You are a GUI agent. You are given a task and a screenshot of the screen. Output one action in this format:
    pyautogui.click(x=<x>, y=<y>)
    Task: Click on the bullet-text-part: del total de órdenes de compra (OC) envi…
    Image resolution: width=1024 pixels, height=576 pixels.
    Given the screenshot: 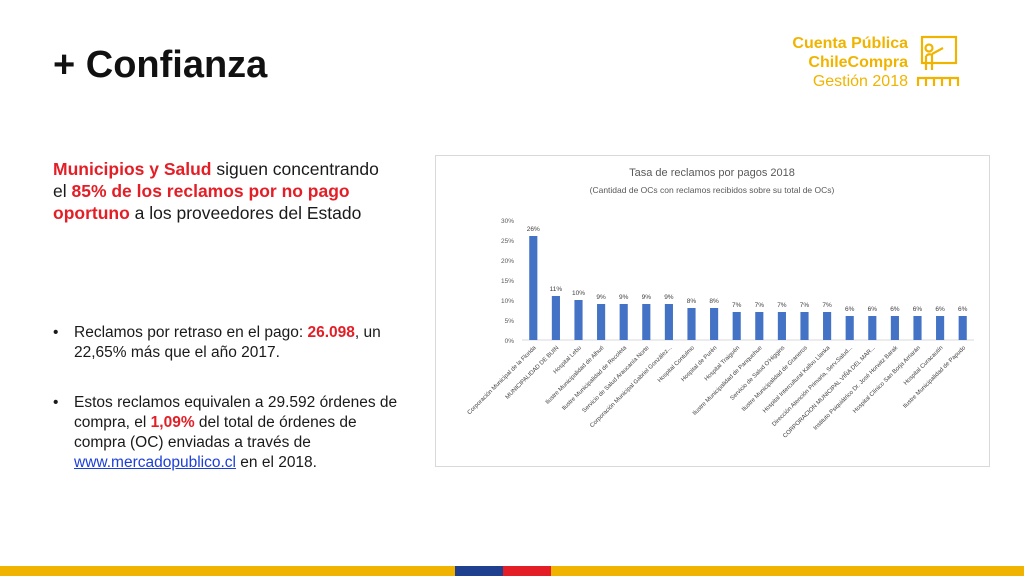 What is the action you would take?
    pyautogui.click(x=215, y=432)
    